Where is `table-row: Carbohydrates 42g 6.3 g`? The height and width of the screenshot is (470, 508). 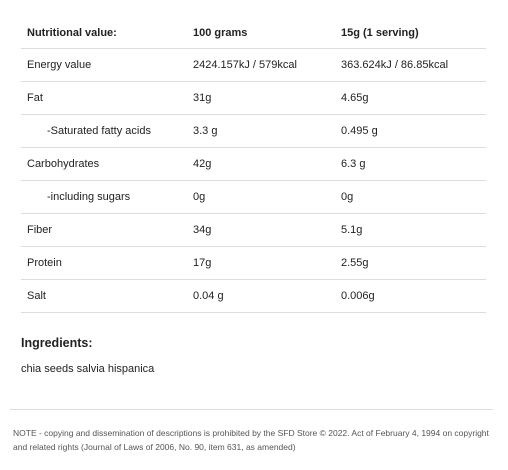
table-row: Carbohydrates 42g 6.3 g is located at coordinates (253, 164).